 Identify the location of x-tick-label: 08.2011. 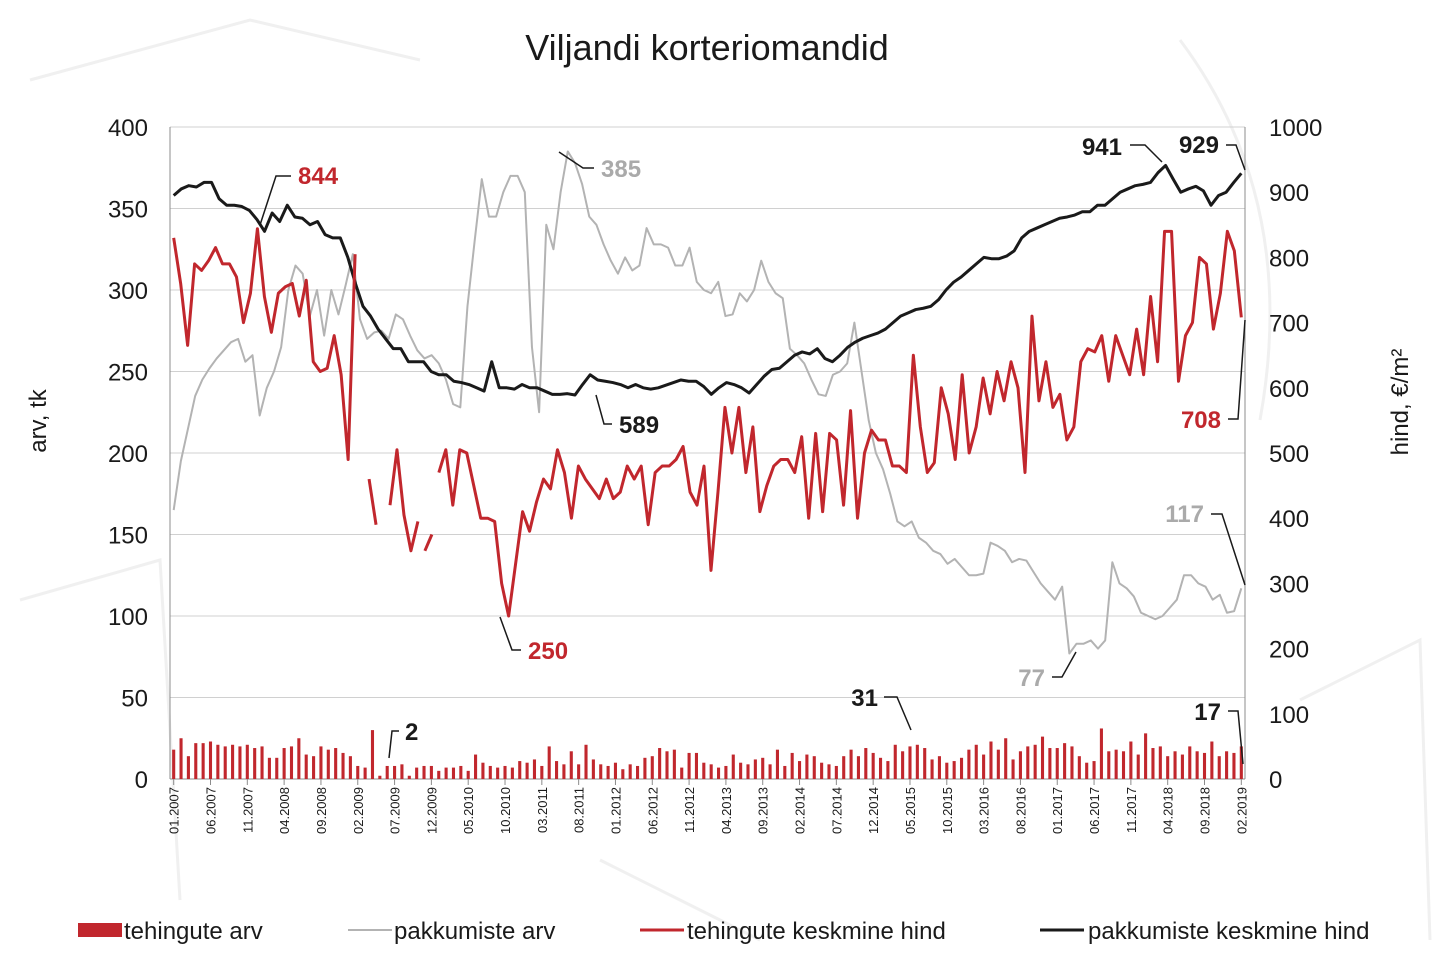
(579, 810).